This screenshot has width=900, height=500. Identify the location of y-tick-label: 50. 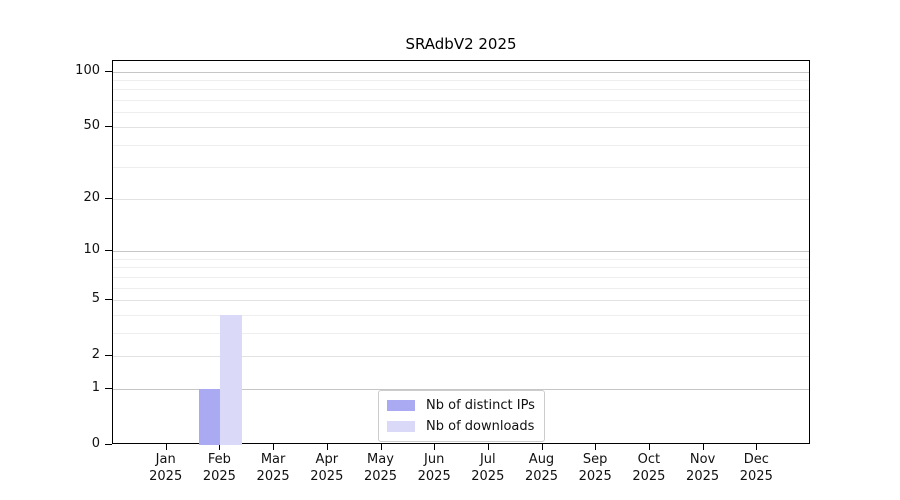
(91, 125).